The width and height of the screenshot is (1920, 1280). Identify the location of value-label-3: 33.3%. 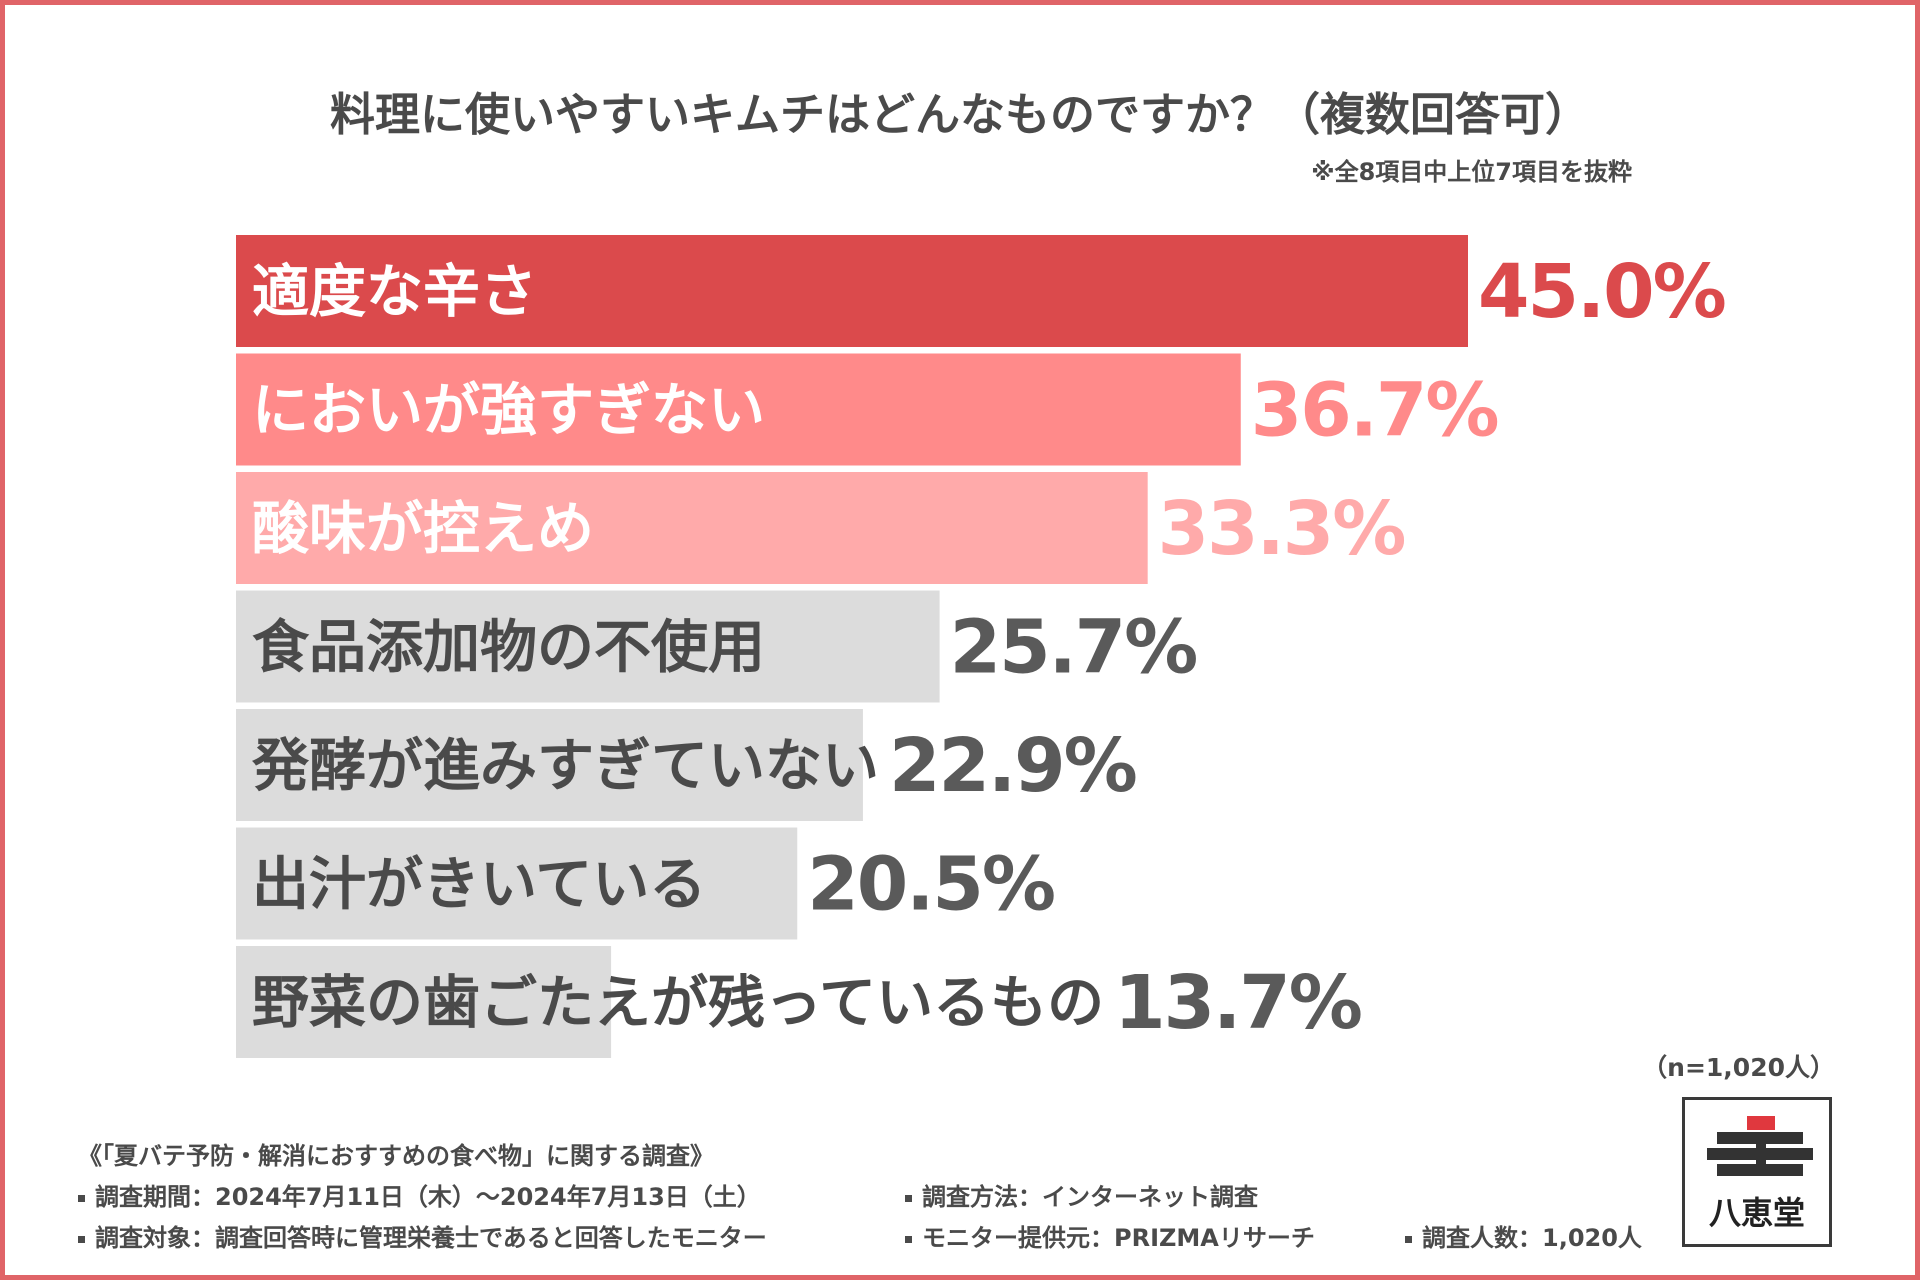
(1281, 529).